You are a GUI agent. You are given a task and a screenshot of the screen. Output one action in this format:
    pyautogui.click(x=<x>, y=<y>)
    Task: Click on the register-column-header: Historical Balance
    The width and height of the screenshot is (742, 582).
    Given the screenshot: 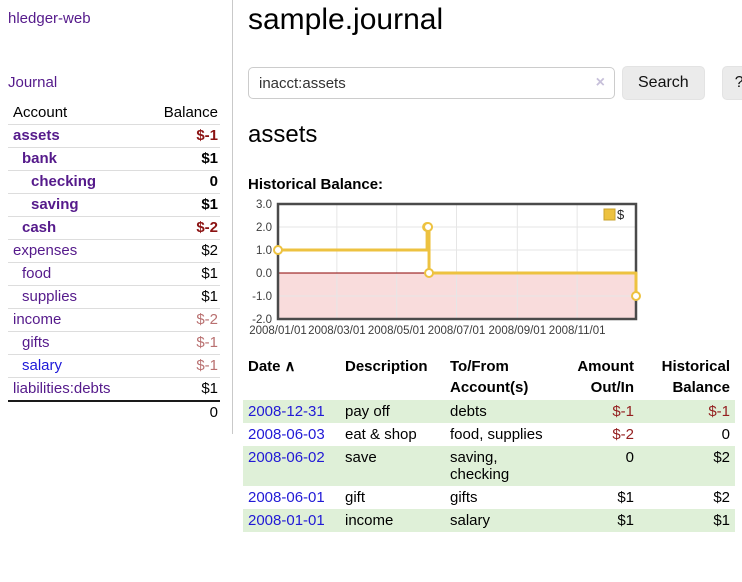 What is the action you would take?
    pyautogui.click(x=695, y=377)
    